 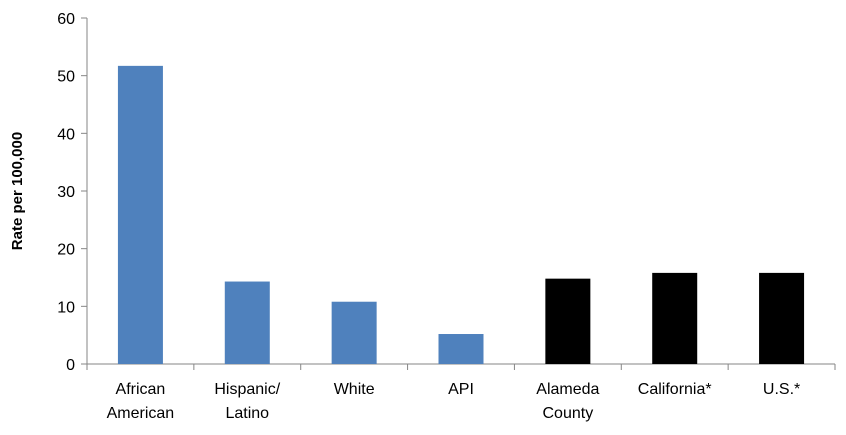 What do you see at coordinates (567, 389) in the screenshot?
I see `x-category-label-line: Alameda` at bounding box center [567, 389].